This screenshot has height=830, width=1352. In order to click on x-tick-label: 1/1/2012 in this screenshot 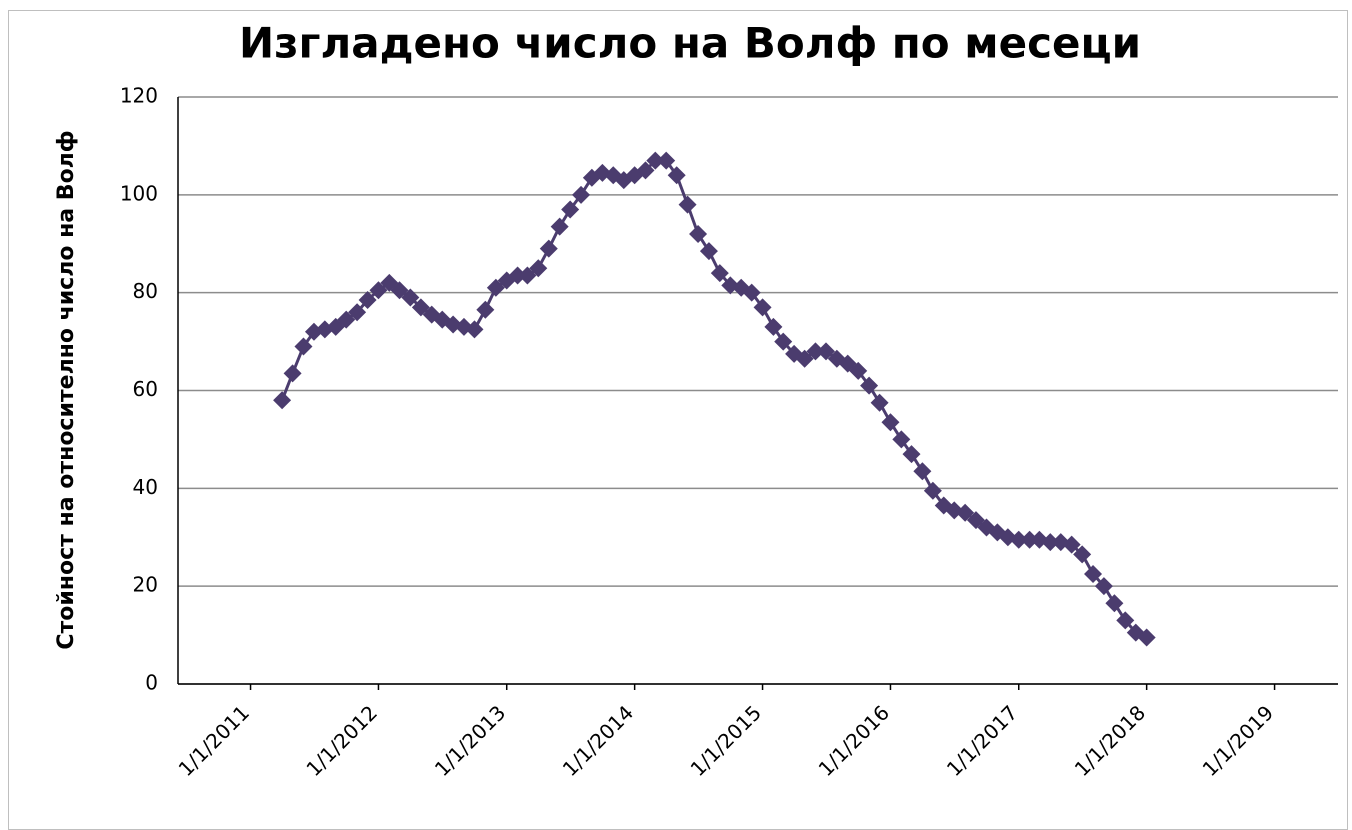, I will do `click(342, 741)`.